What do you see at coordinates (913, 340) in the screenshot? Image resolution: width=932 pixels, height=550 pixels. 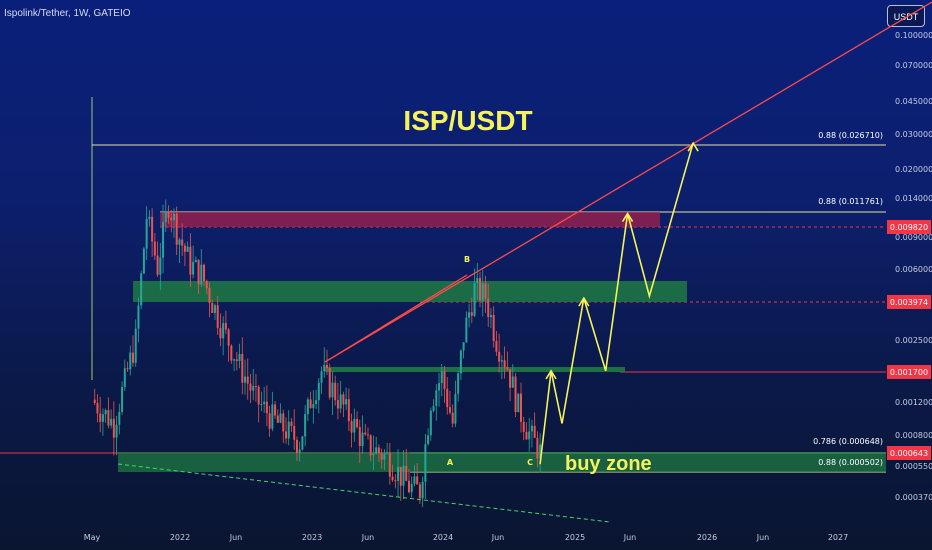 I see `y-tick: 0.002500` at bounding box center [913, 340].